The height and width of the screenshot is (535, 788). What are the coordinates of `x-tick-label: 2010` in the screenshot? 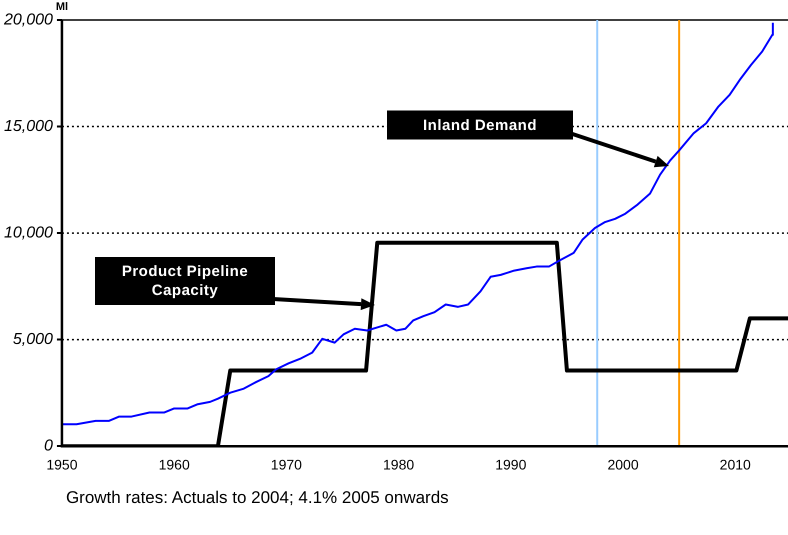 It's located at (736, 464).